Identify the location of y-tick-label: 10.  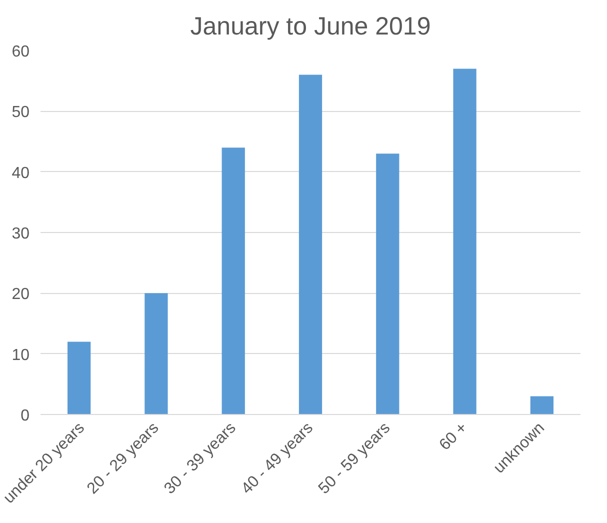
(21, 355).